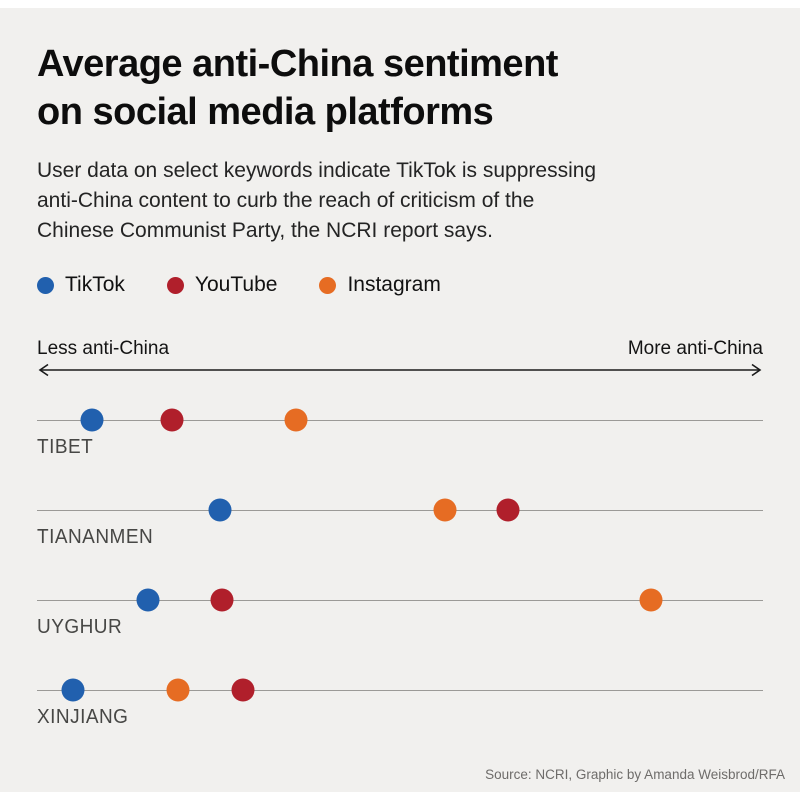 The width and height of the screenshot is (800, 800). Describe the element at coordinates (296, 420) in the screenshot. I see `data-point-instagram-tibet` at that location.